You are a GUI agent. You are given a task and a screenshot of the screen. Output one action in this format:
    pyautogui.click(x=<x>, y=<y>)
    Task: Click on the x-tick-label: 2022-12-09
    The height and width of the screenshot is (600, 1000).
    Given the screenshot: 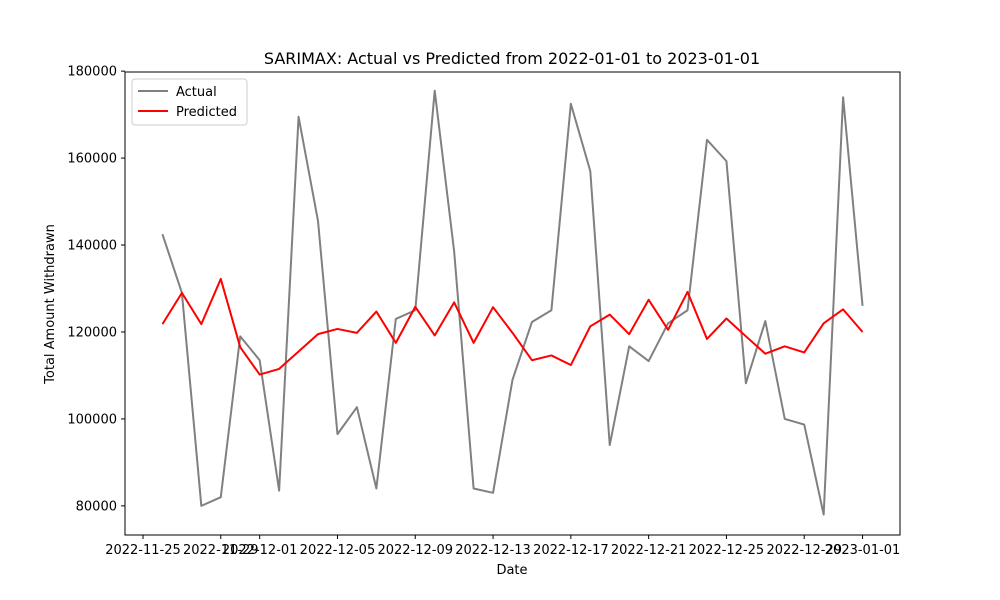 What is the action you would take?
    pyautogui.click(x=415, y=550)
    